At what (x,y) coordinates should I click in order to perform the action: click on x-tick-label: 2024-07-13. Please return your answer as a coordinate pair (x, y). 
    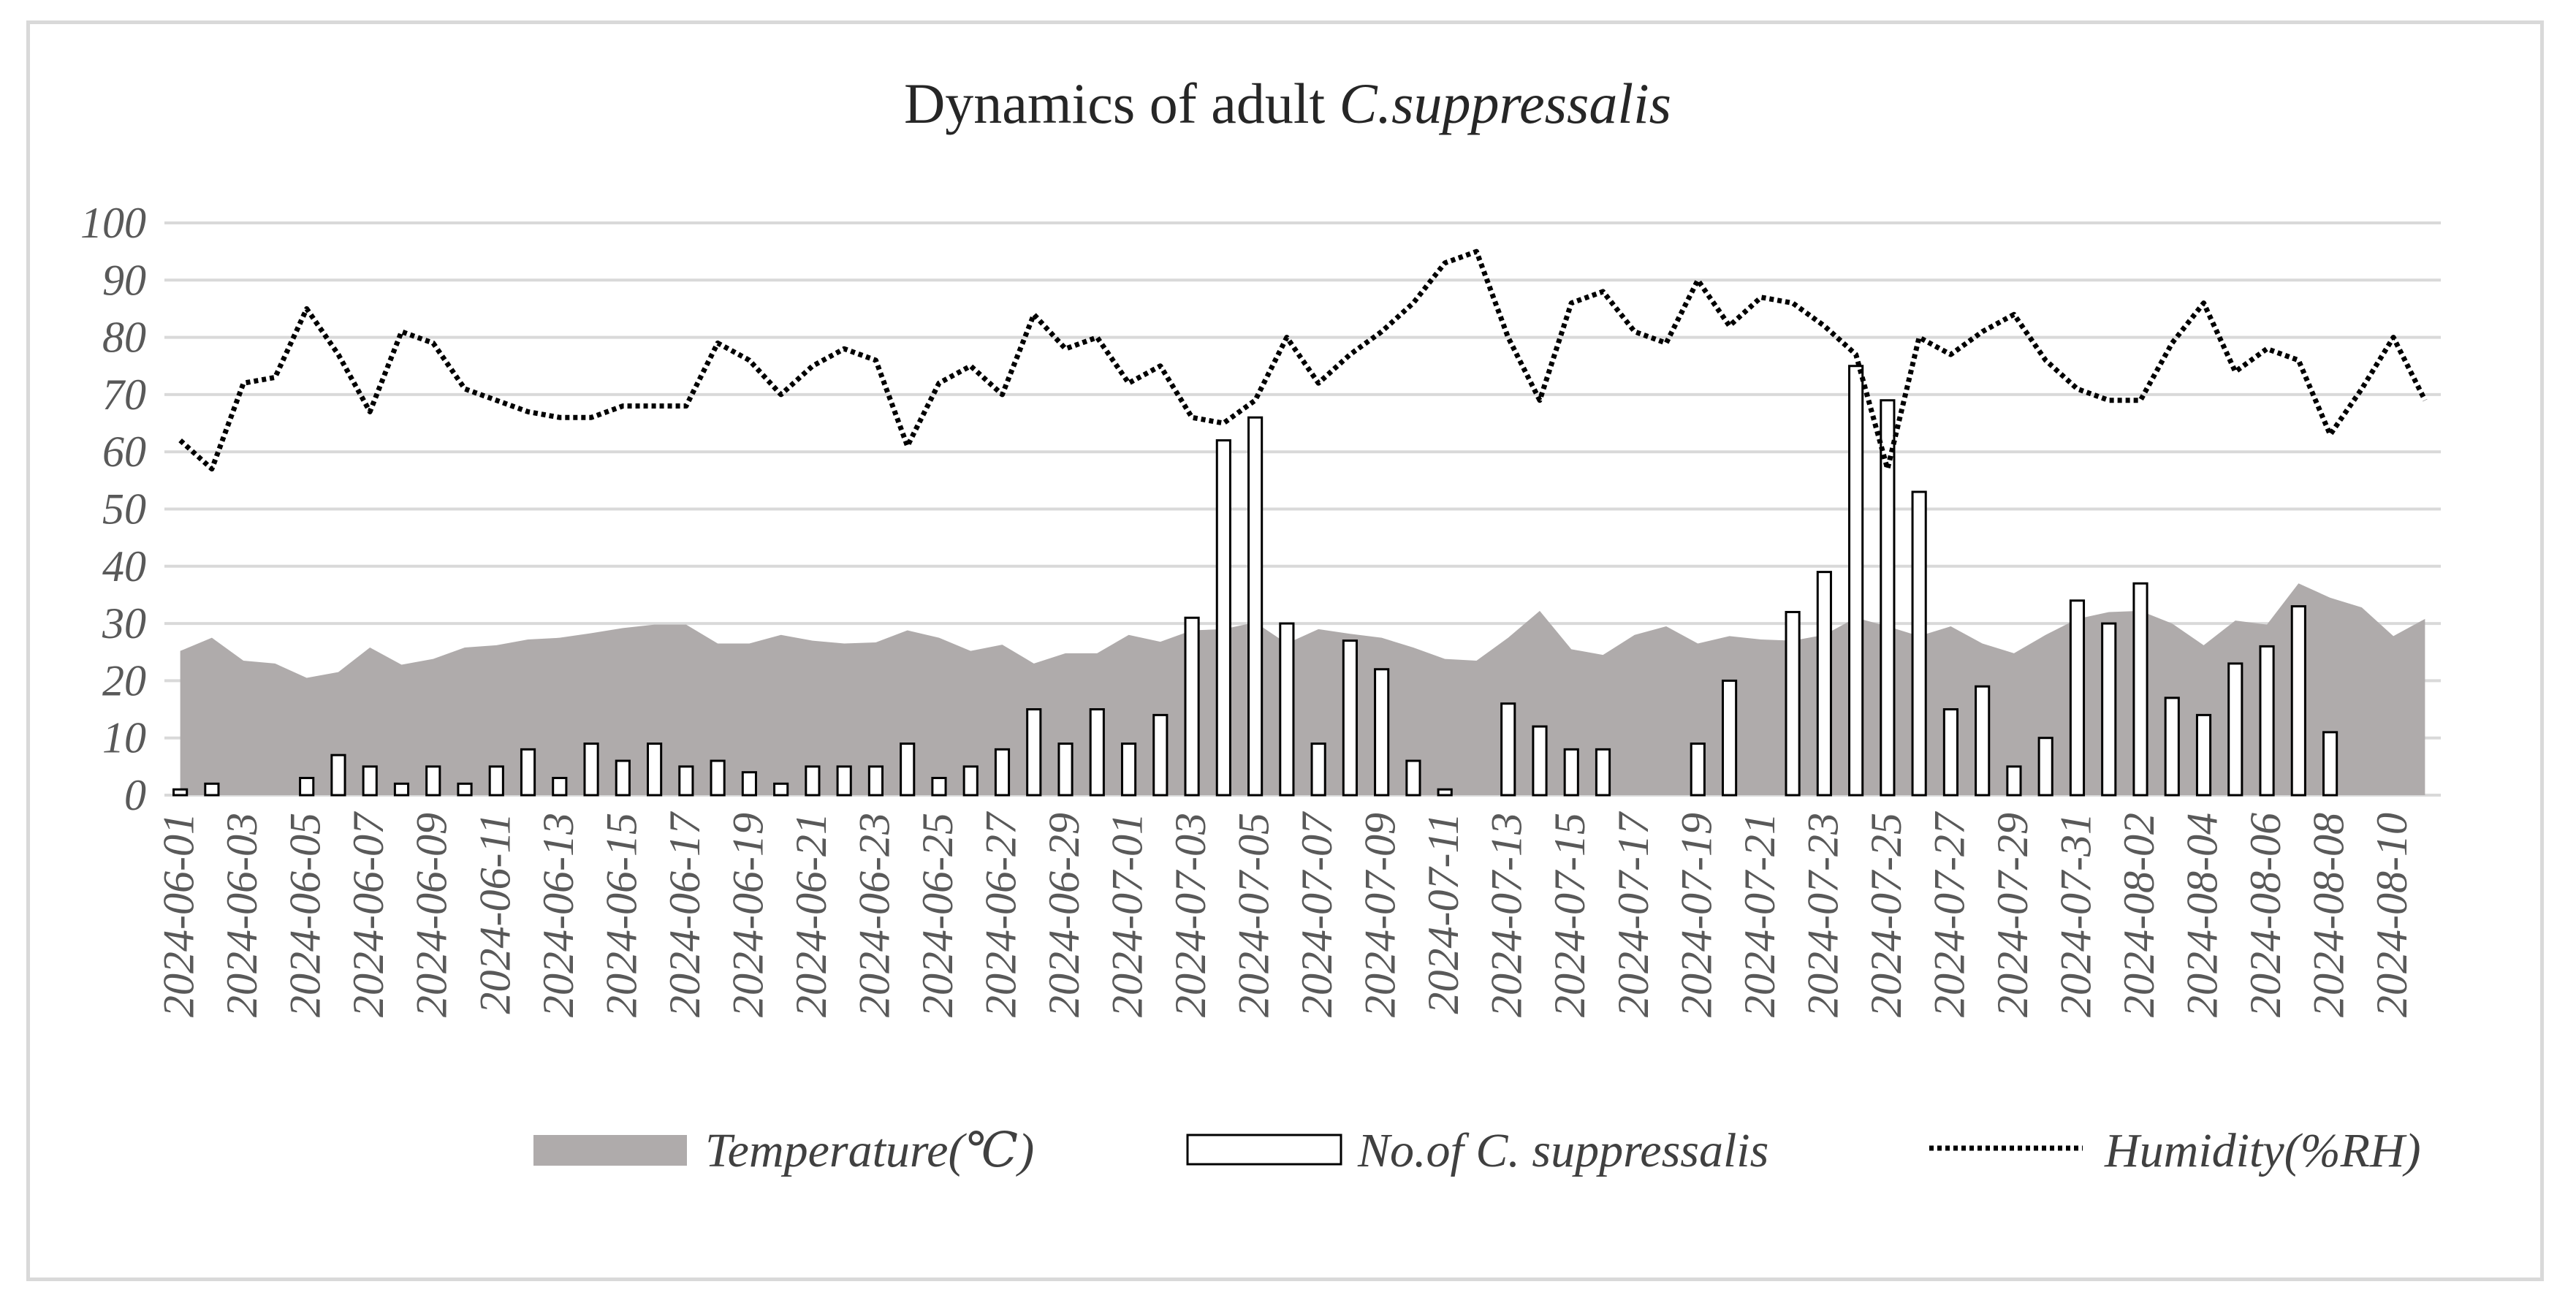
    Looking at the image, I should click on (1507, 915).